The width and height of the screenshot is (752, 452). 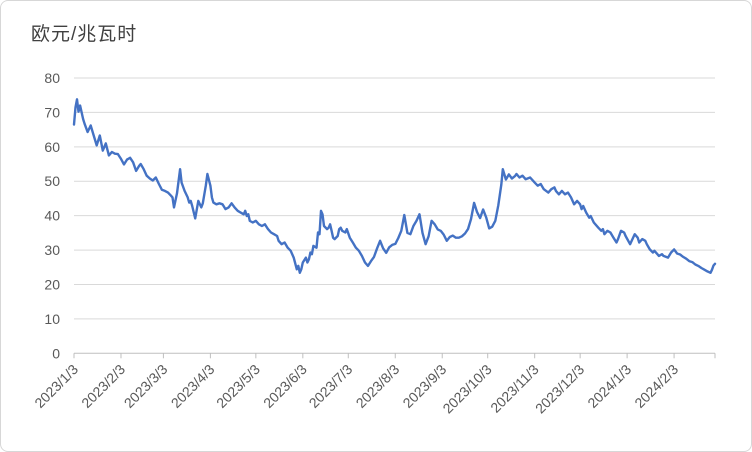 What do you see at coordinates (52, 181) in the screenshot?
I see `y-tick-label: 50` at bounding box center [52, 181].